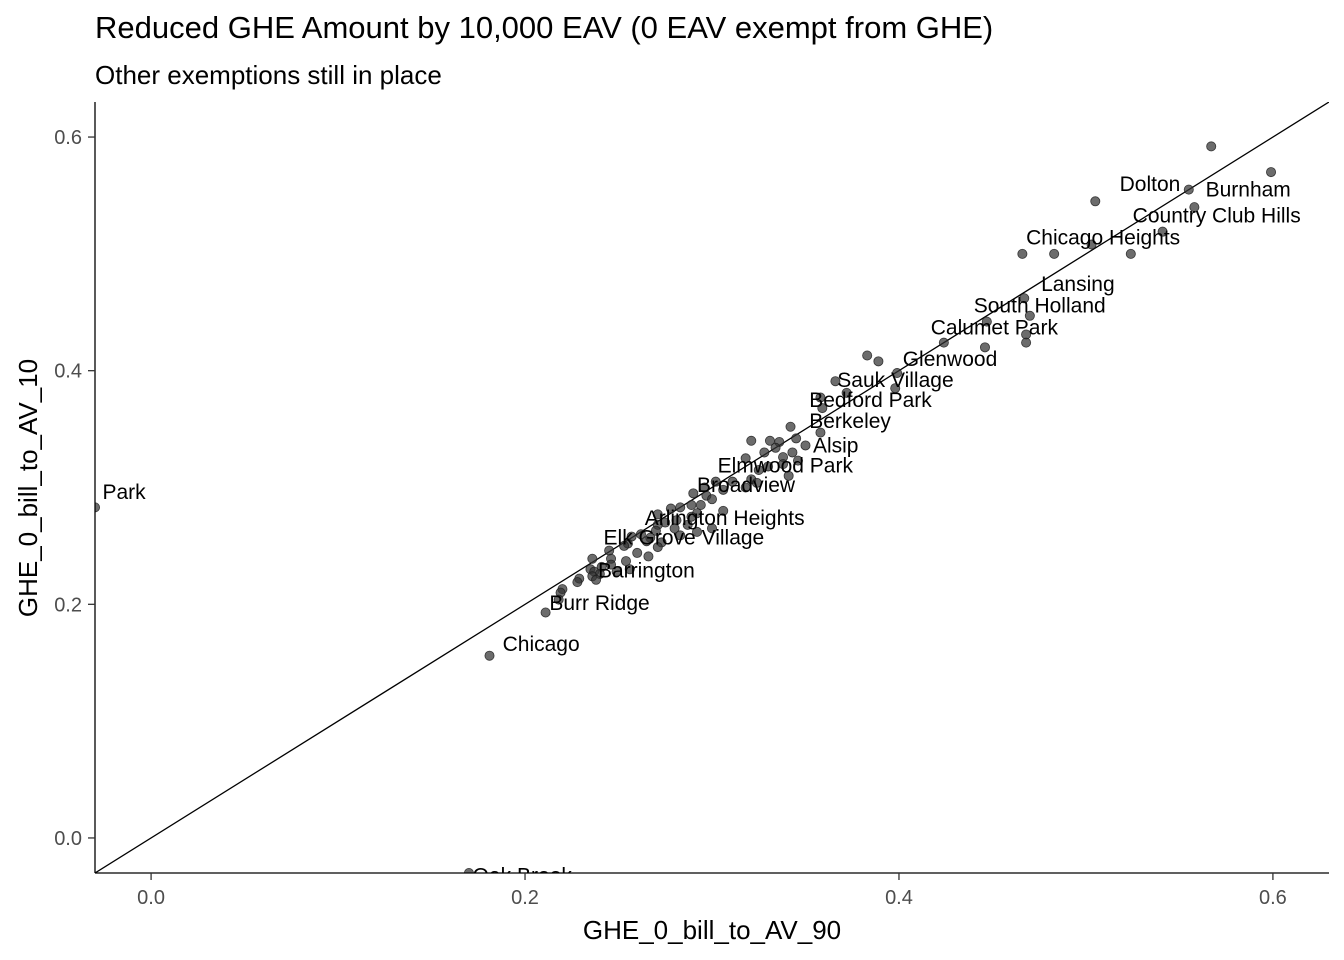  What do you see at coordinates (151, 898) in the screenshot?
I see `x-tick-label: 0.0` at bounding box center [151, 898].